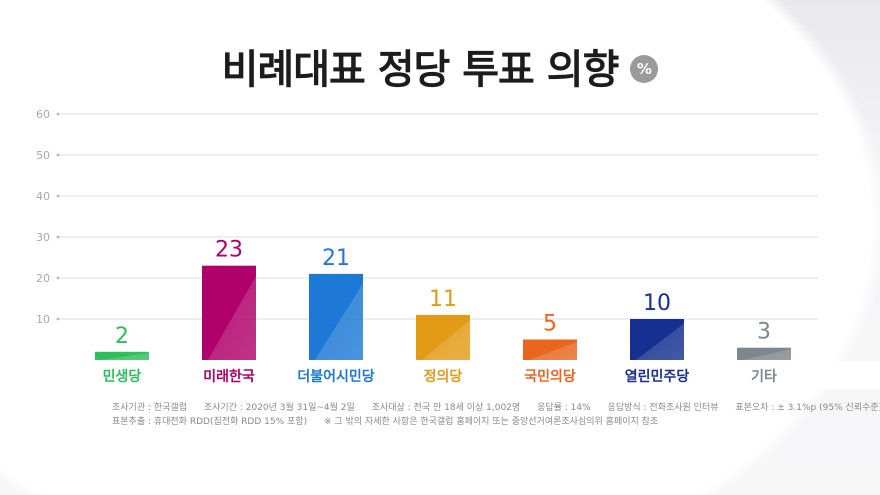 This screenshot has height=495, width=880. What do you see at coordinates (420, 70) in the screenshot?
I see `chart-title: 비례대표 정당 투표 의향` at bounding box center [420, 70].